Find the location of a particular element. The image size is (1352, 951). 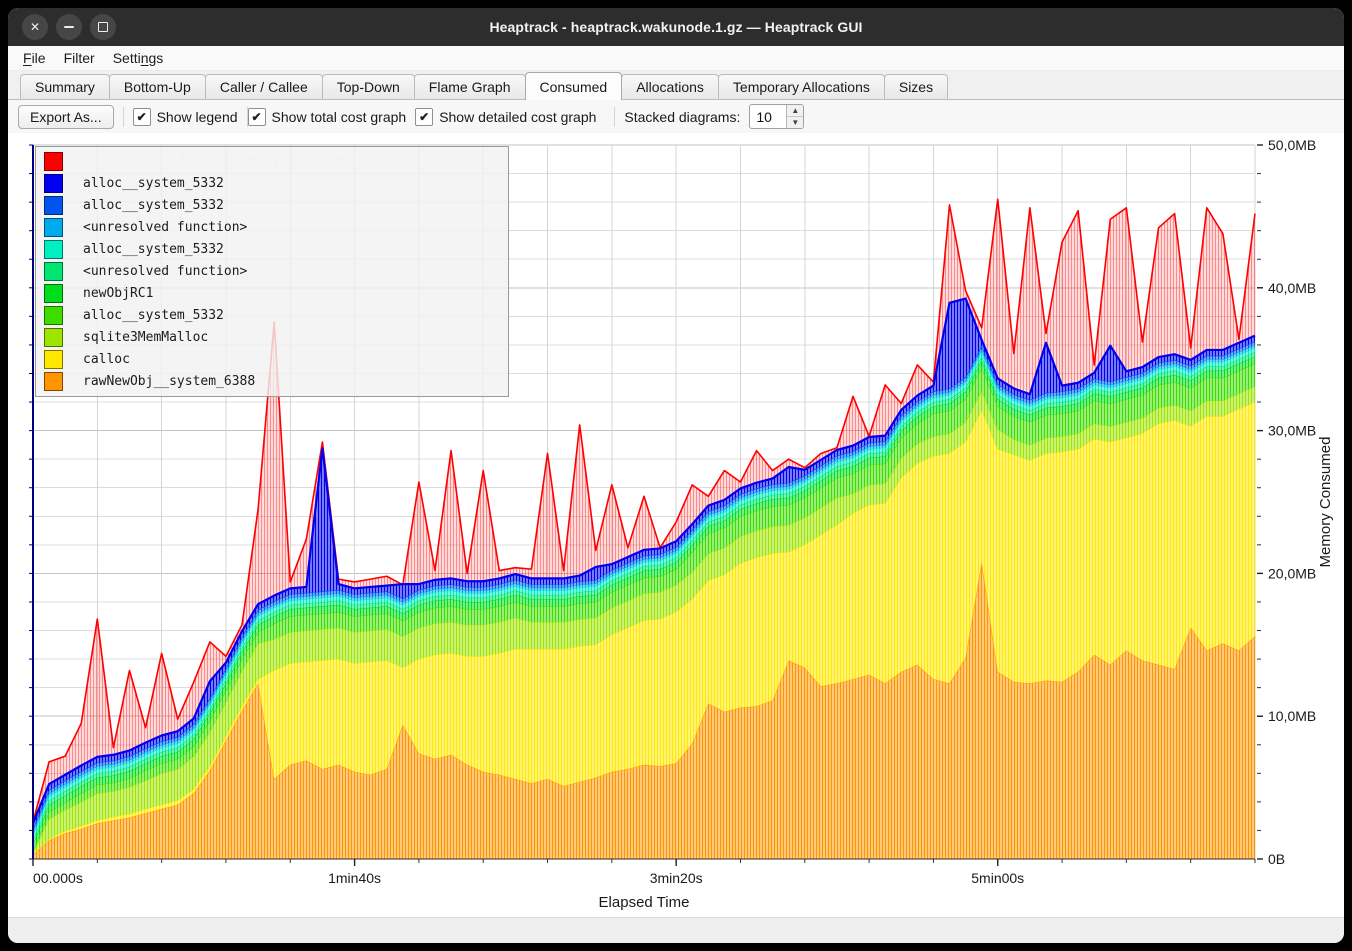

svg-text: Memory Consumed is located at coordinates (1325, 502).